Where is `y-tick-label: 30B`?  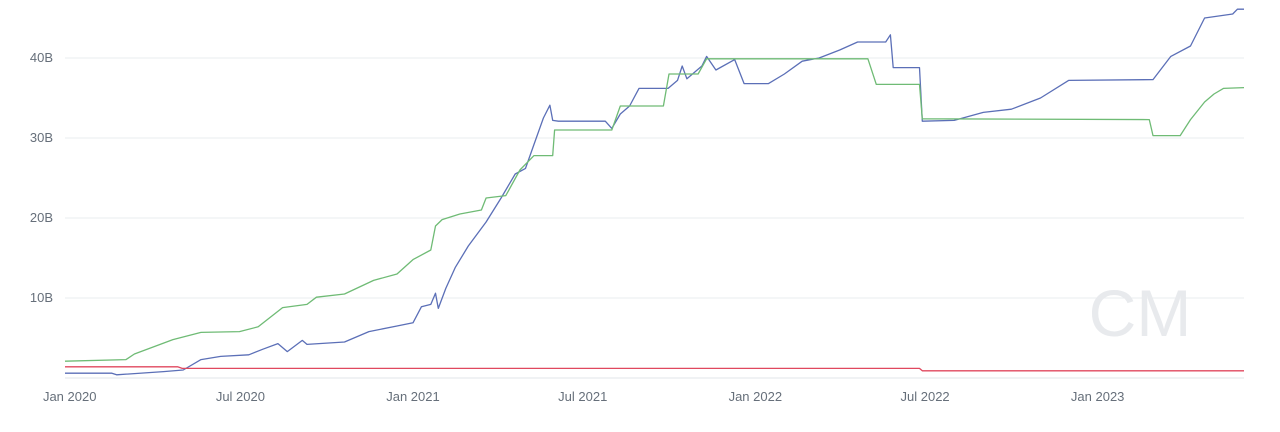
y-tick-label: 30B is located at coordinates (41, 137).